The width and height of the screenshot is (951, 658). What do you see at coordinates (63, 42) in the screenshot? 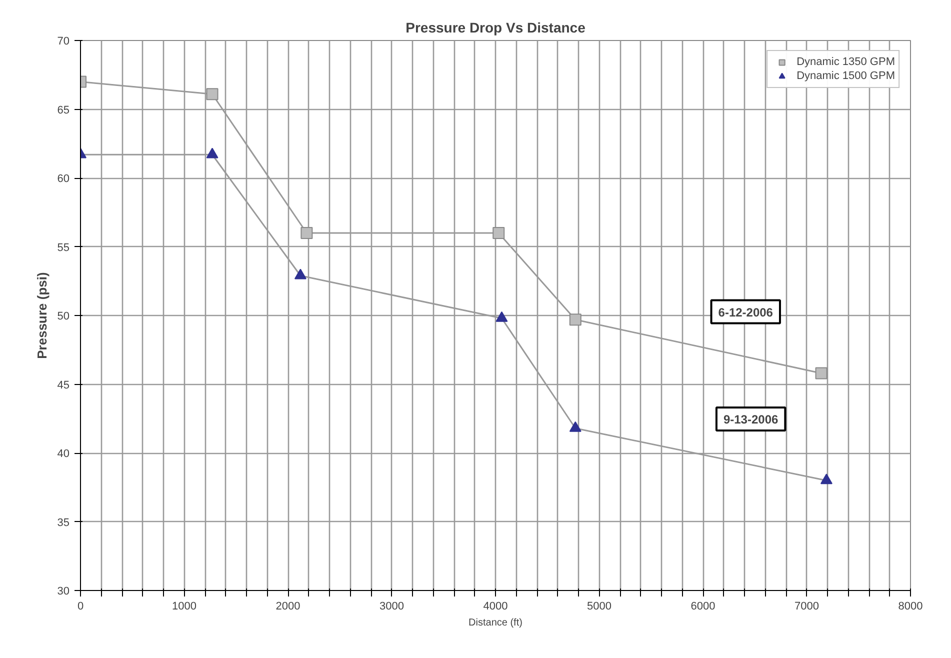
I see `y-tick-label: 70` at bounding box center [63, 42].